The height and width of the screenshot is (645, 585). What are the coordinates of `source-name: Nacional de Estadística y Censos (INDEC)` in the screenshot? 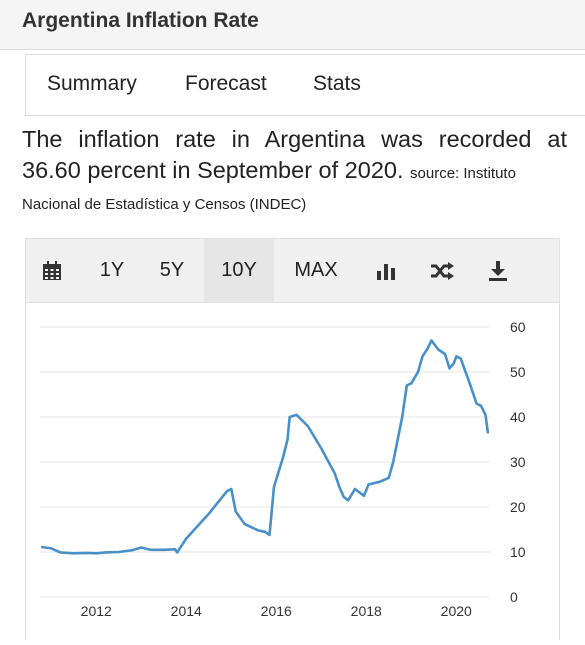 It's located at (164, 204).